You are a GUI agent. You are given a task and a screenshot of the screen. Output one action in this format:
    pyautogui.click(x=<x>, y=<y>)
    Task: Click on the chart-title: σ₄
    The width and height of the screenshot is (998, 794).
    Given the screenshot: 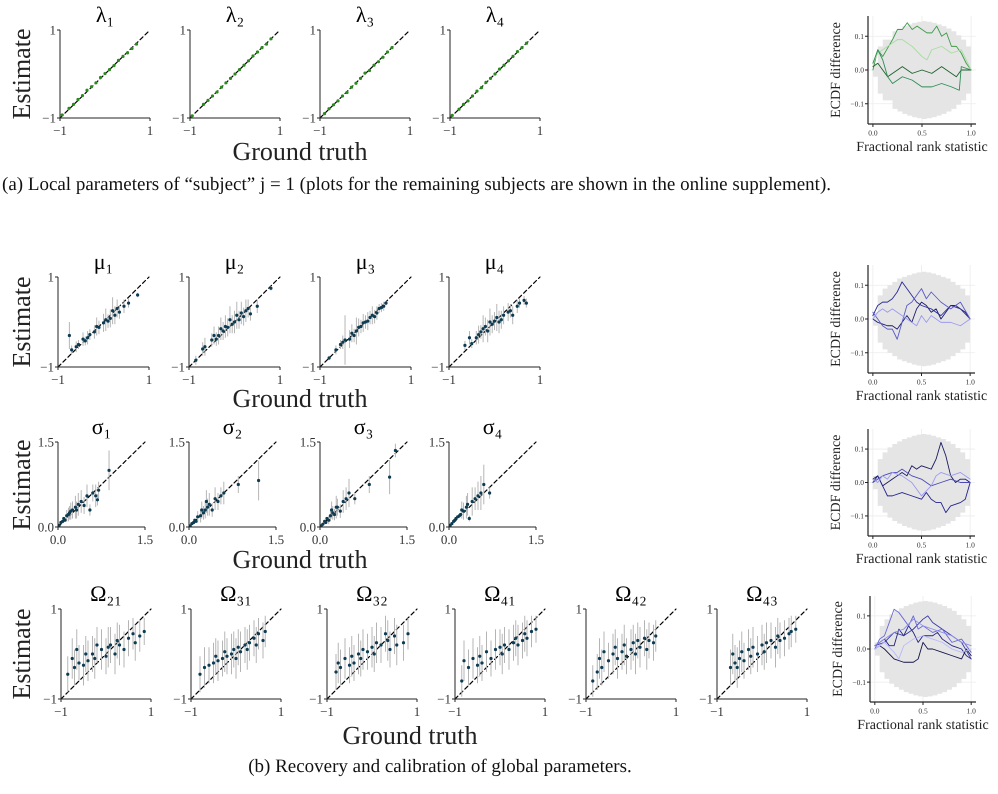 What is the action you would take?
    pyautogui.click(x=492, y=426)
    